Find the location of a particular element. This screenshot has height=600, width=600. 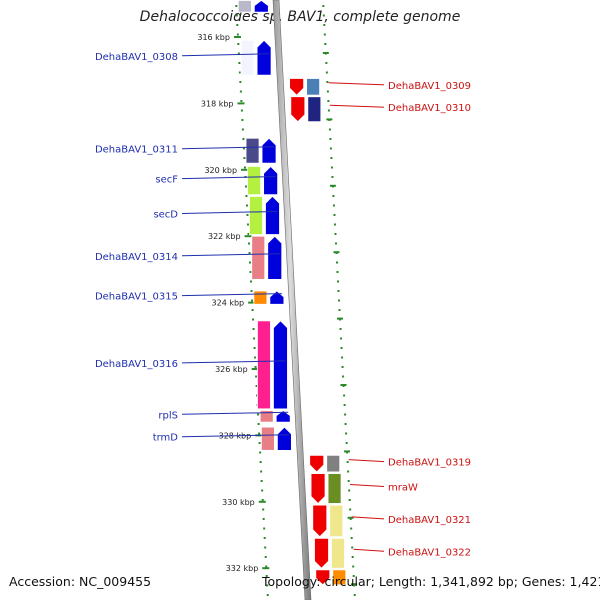

genome-backbone is located at coordinates (292, 300).